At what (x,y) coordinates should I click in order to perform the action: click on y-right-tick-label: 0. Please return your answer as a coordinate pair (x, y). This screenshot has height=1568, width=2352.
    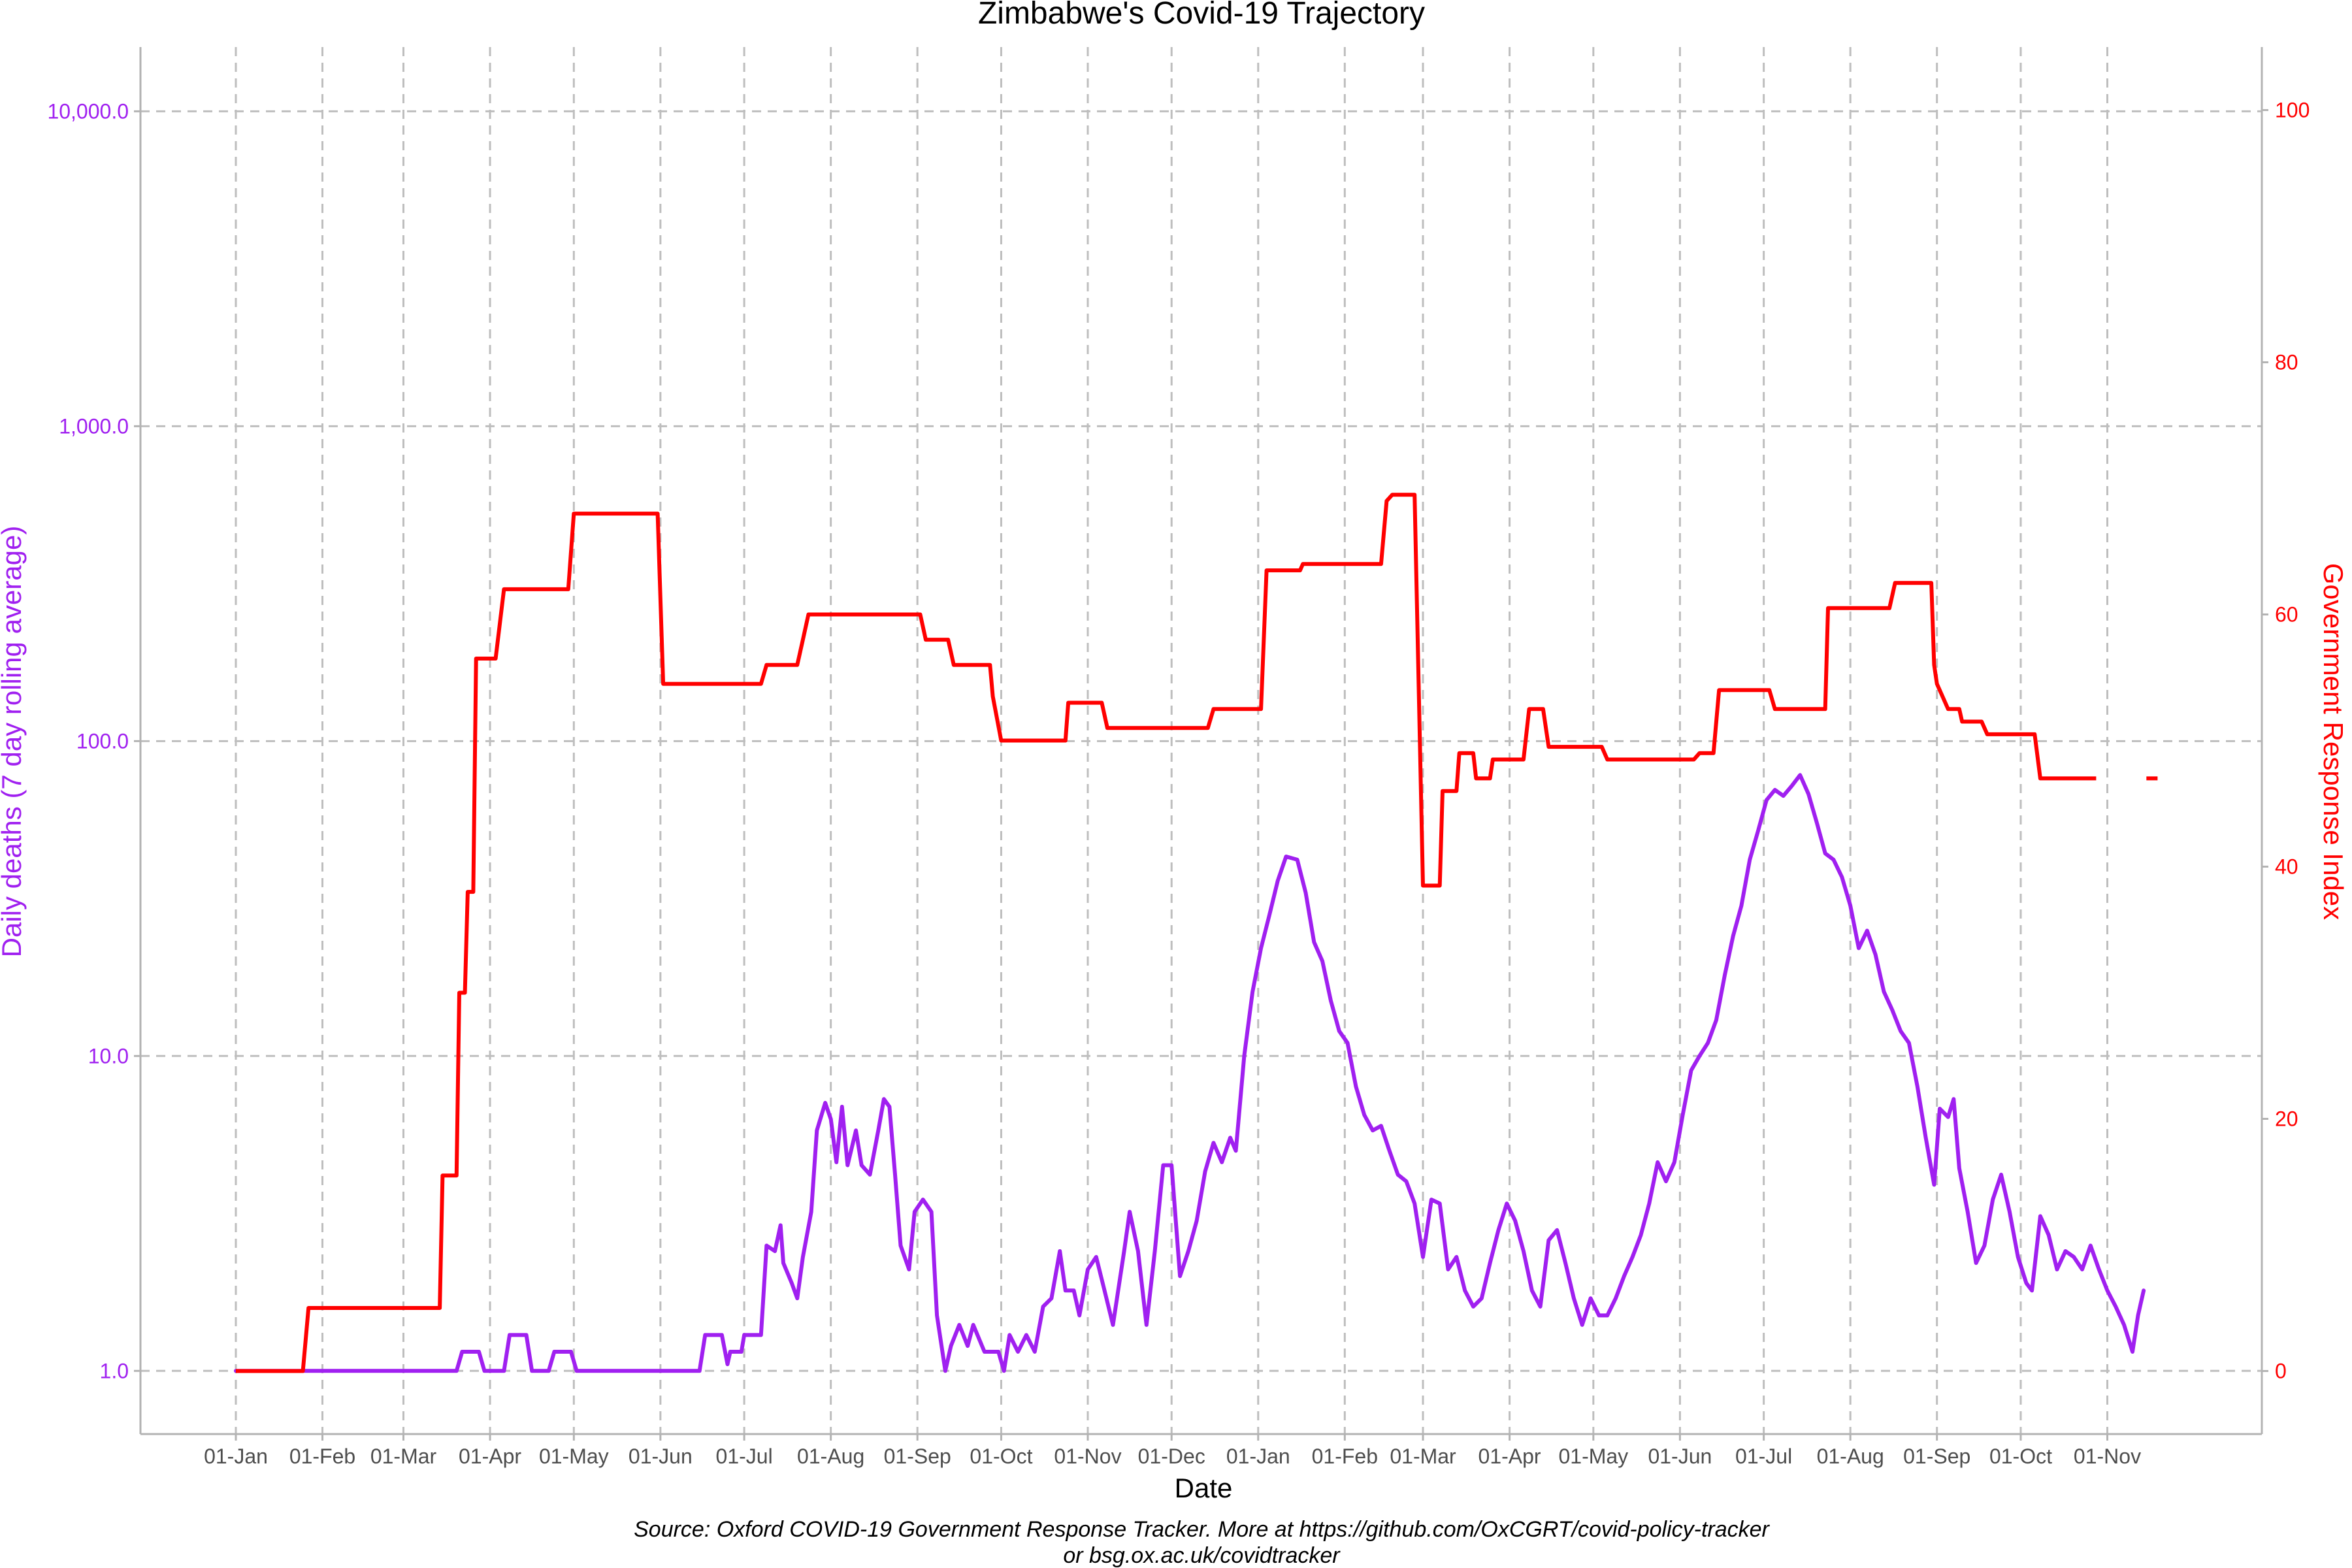
    Looking at the image, I should click on (2281, 1371).